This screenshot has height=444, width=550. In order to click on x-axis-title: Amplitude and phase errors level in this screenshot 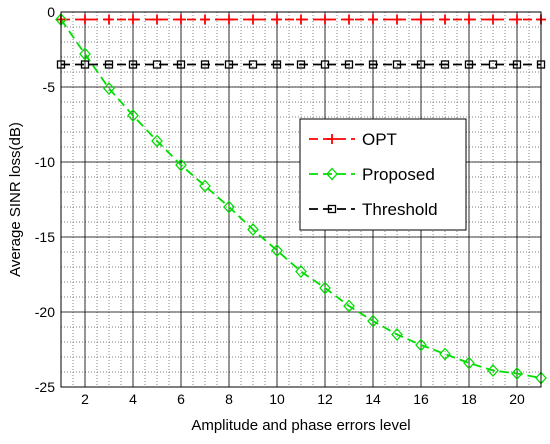, I will do `click(300, 425)`.